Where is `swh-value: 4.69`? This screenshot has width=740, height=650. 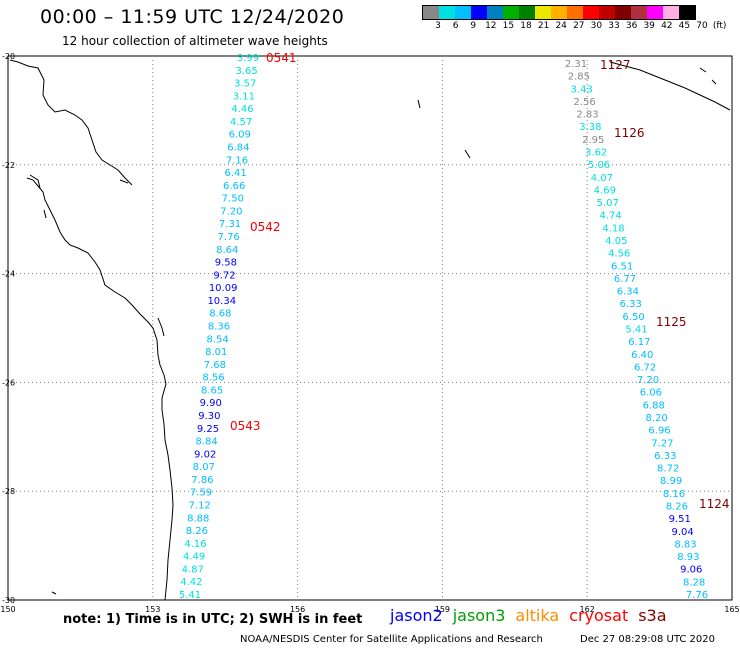 swh-value: 4.69 is located at coordinates (605, 190).